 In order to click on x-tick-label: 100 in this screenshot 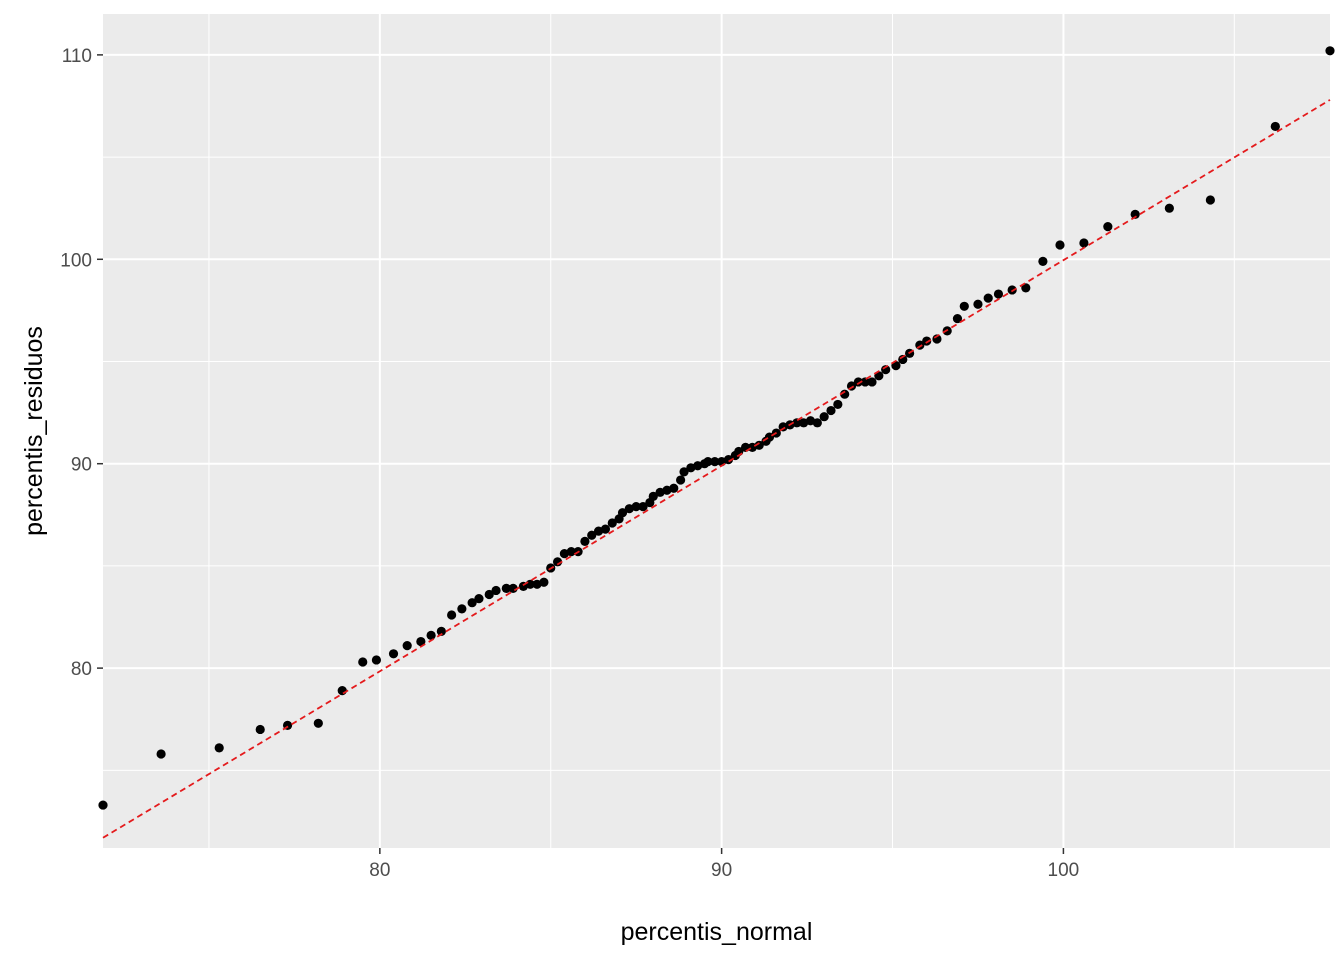, I will do `click(1064, 870)`.